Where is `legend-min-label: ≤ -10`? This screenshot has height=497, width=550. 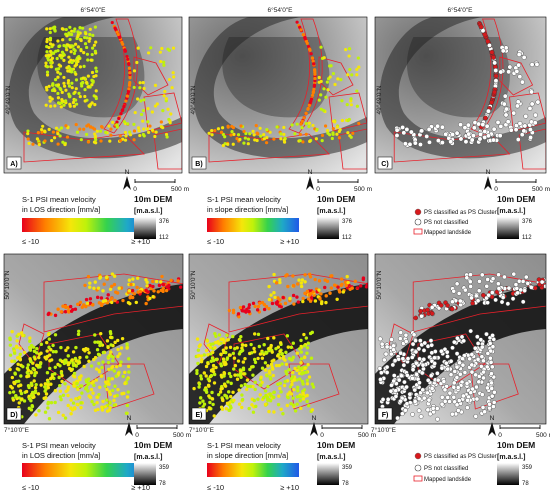 legend-min-label: ≤ -10 is located at coordinates (30, 487).